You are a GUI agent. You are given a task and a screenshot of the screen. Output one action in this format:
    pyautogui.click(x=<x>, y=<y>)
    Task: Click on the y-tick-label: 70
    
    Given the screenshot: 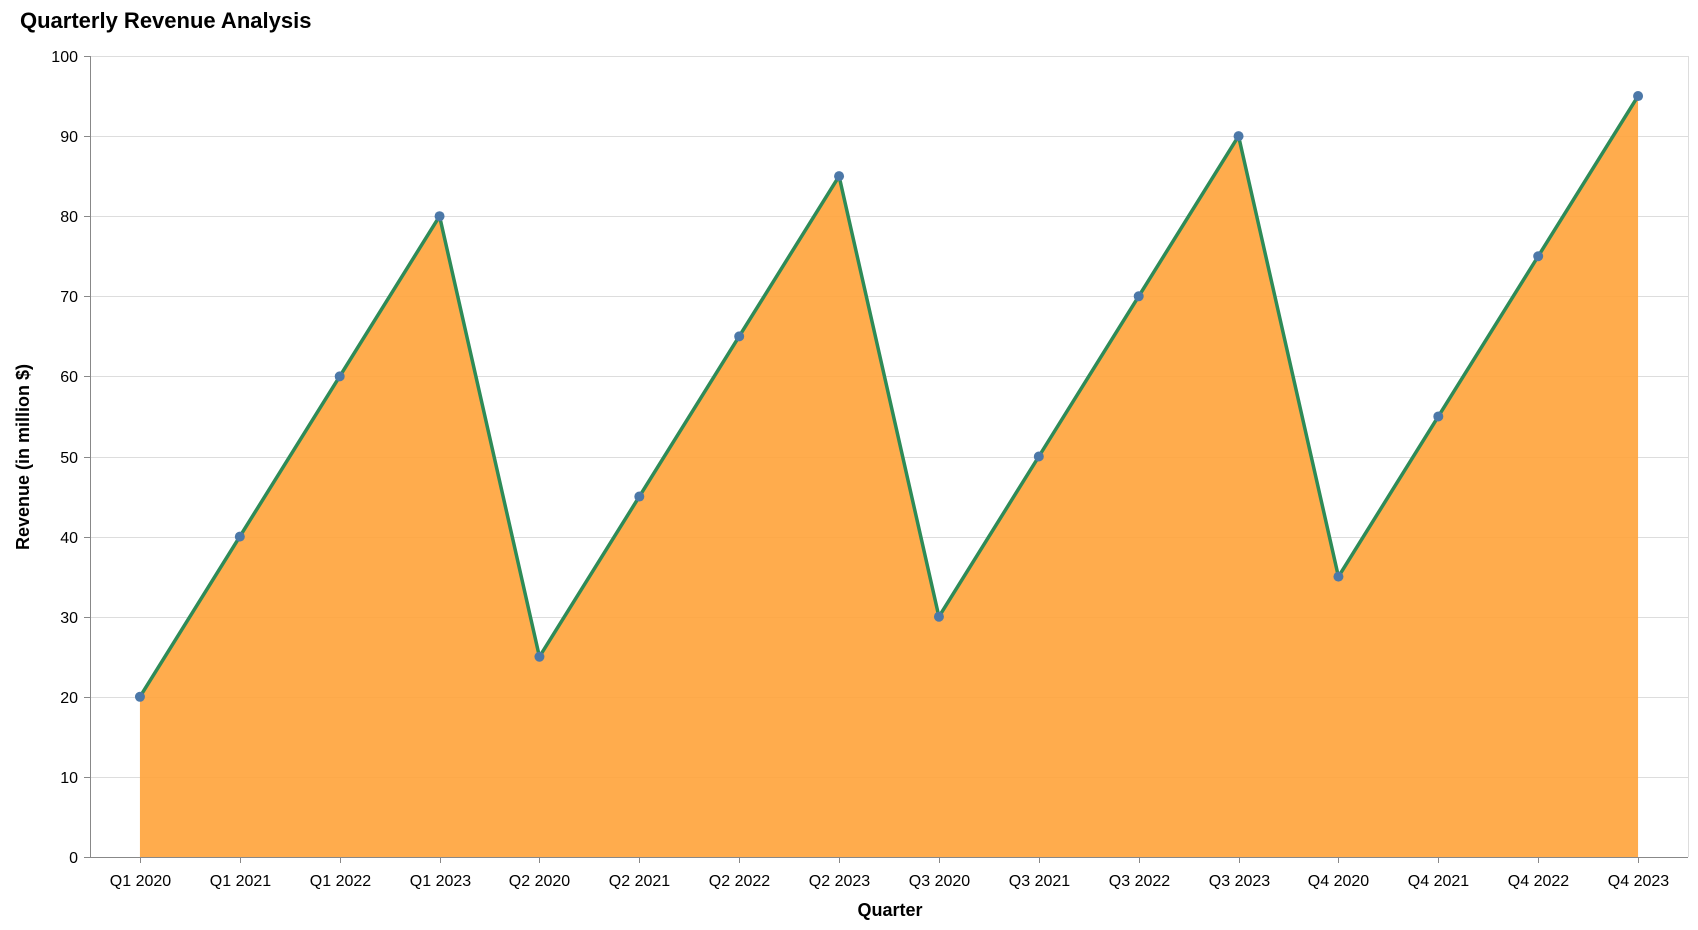 What is the action you would take?
    pyautogui.click(x=69, y=297)
    